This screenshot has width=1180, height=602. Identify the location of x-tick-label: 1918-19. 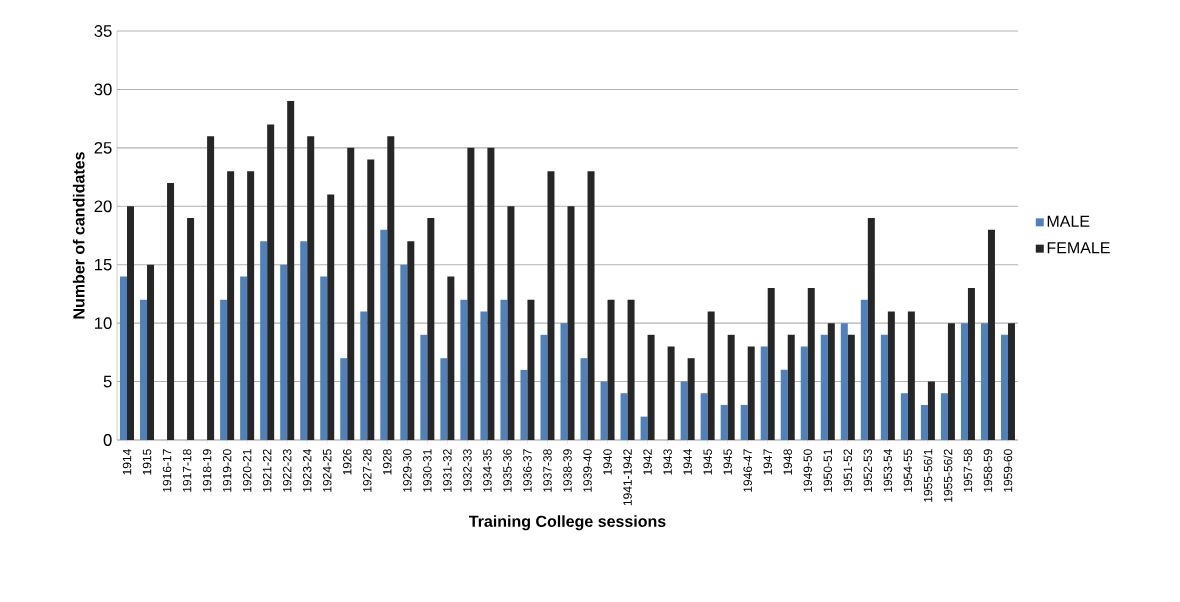
(207, 470).